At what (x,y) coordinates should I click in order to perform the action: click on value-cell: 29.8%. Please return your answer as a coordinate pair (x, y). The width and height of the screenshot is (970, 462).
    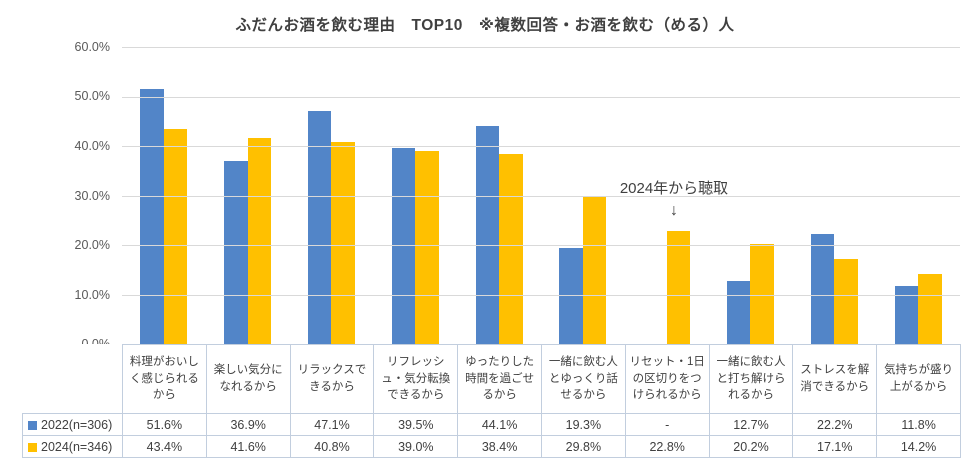
    Looking at the image, I should click on (583, 446).